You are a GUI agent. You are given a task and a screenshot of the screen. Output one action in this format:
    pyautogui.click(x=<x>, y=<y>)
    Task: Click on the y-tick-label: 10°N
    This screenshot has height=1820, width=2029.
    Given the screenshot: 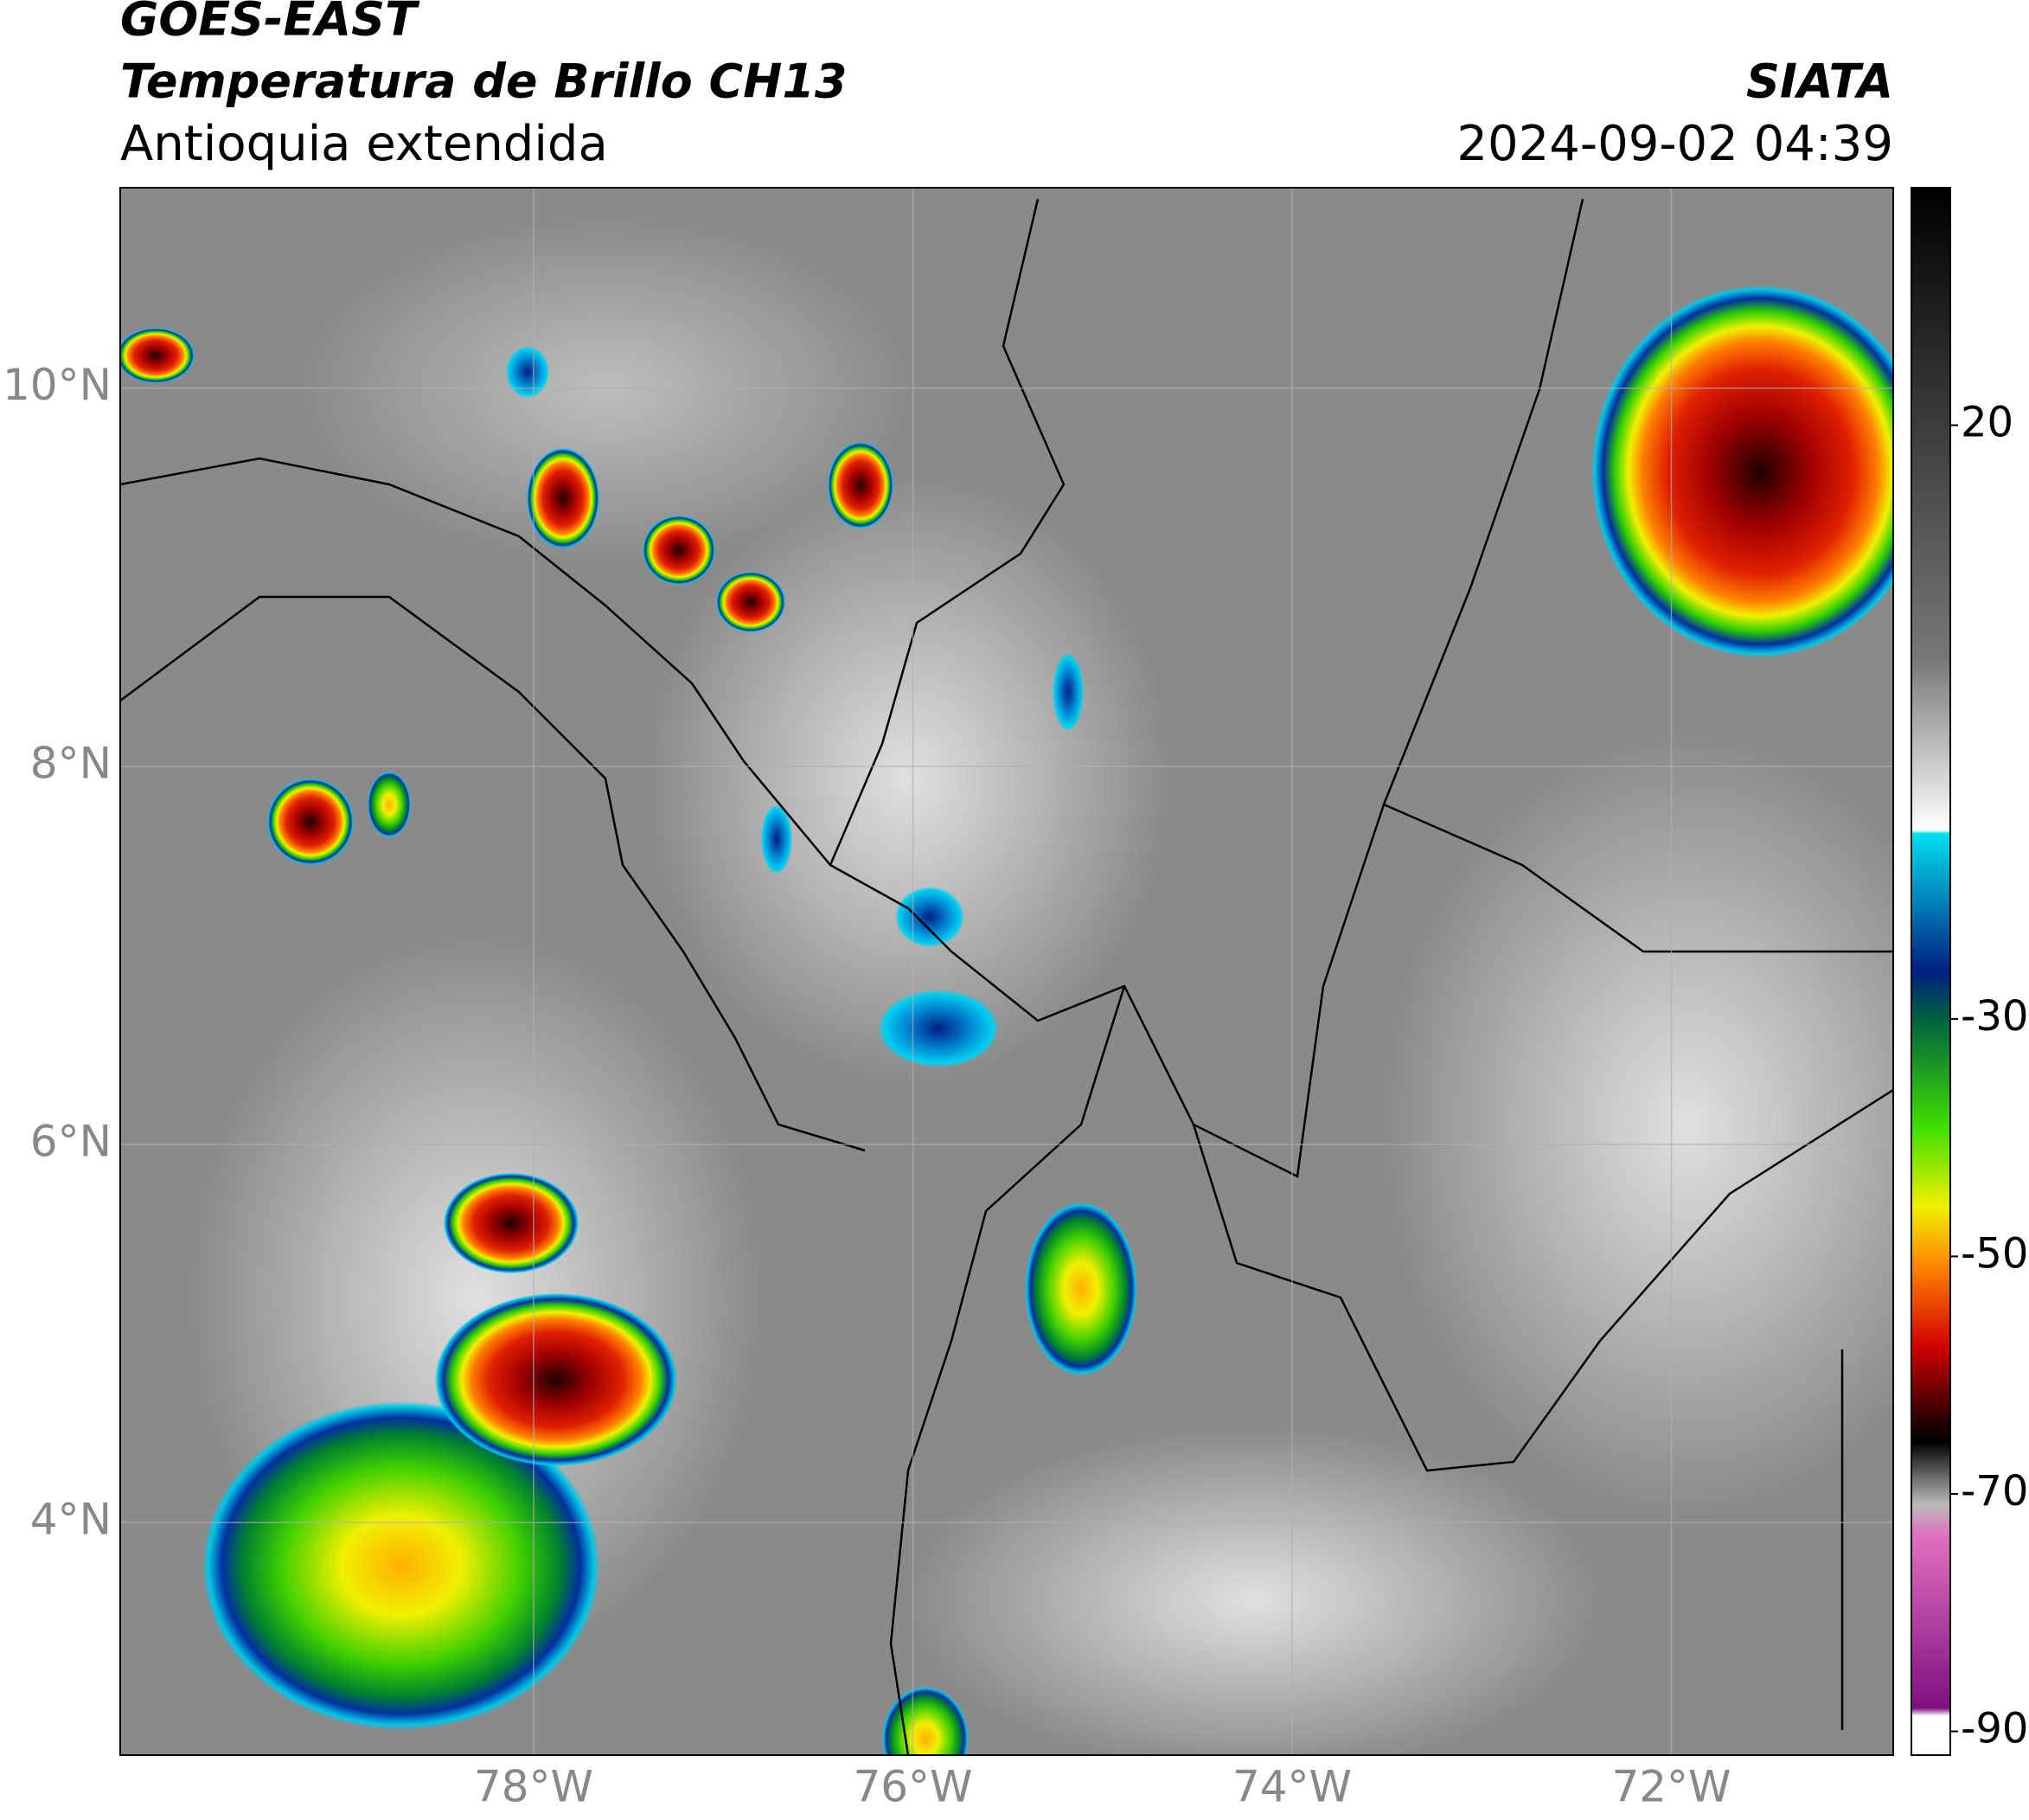 What is the action you would take?
    pyautogui.click(x=57, y=385)
    